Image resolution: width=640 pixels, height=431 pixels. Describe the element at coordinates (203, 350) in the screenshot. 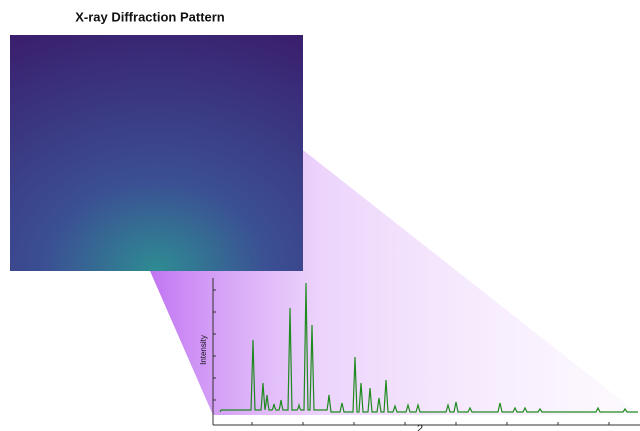

I see `y-axis-label: Intensity` at that location.